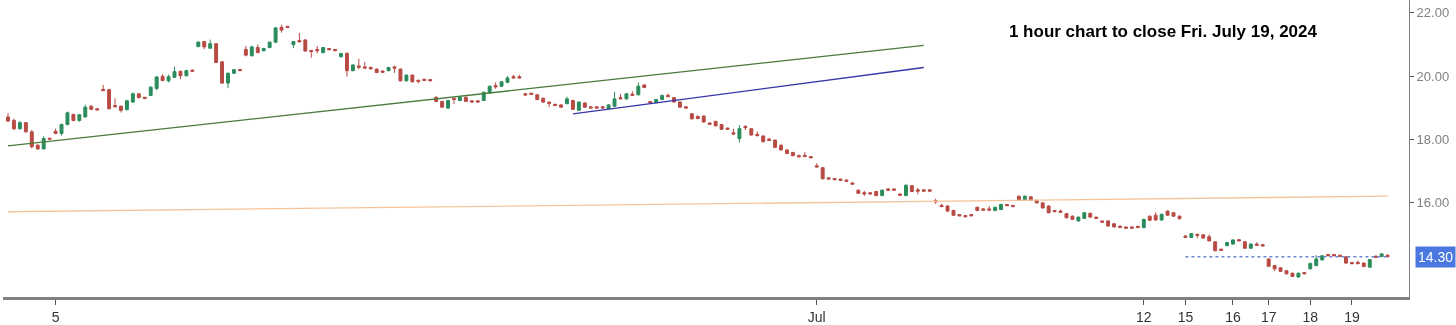 Image resolution: width=1456 pixels, height=325 pixels. Describe the element at coordinates (1433, 13) in the screenshot. I see `y-tick-label: 22.00` at that location.